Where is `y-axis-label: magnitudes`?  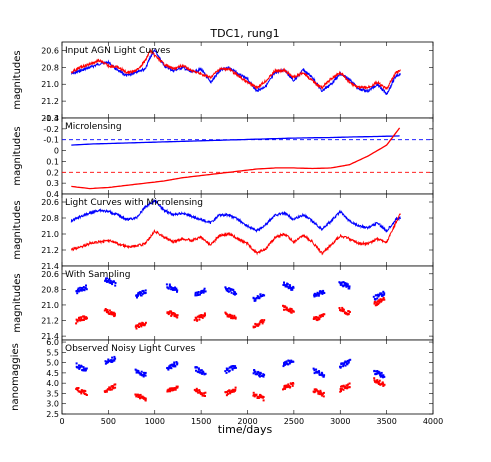
y-axis-label: magnitudes is located at coordinates (17, 155).